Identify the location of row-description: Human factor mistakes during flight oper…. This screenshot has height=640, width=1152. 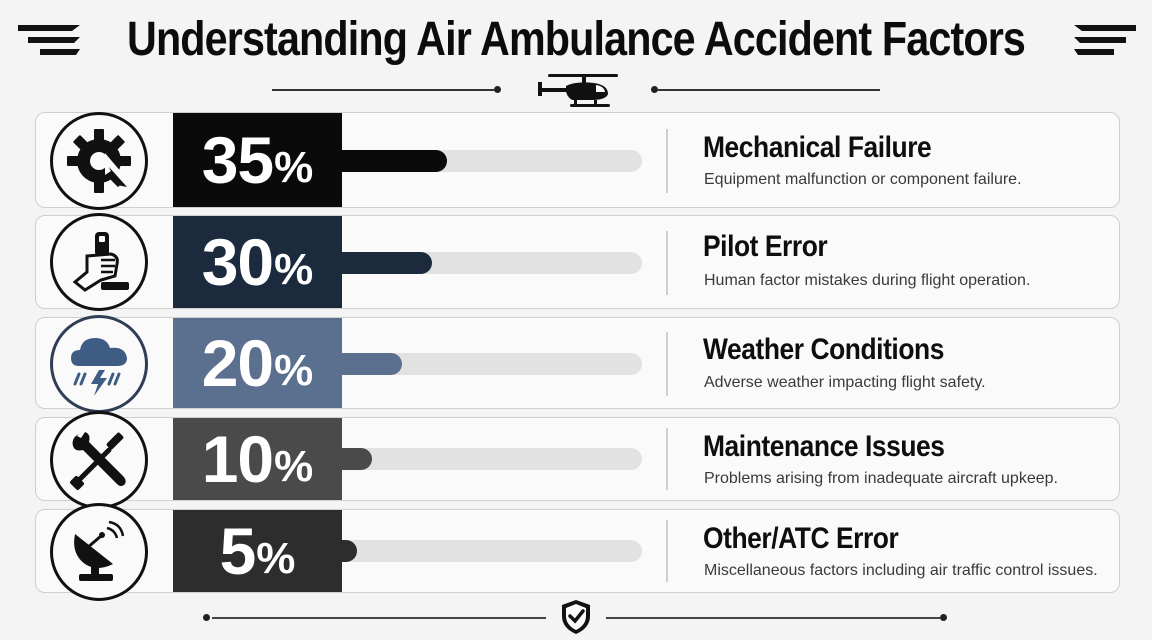
(867, 280).